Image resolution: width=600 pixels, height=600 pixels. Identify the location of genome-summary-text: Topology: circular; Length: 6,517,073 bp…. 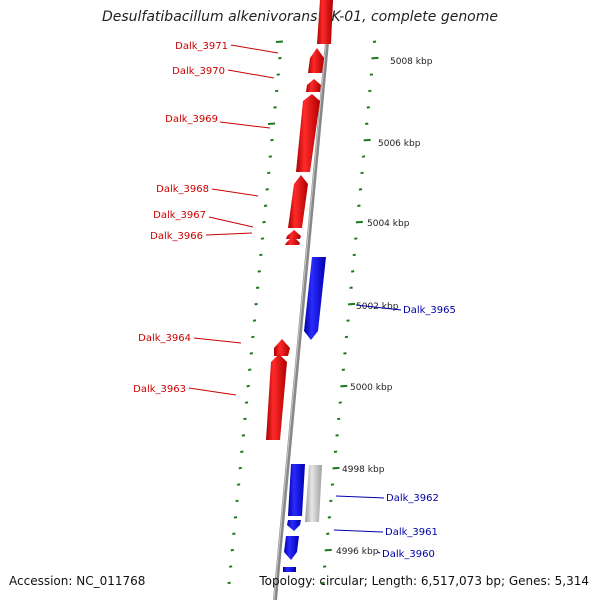
(424, 581).